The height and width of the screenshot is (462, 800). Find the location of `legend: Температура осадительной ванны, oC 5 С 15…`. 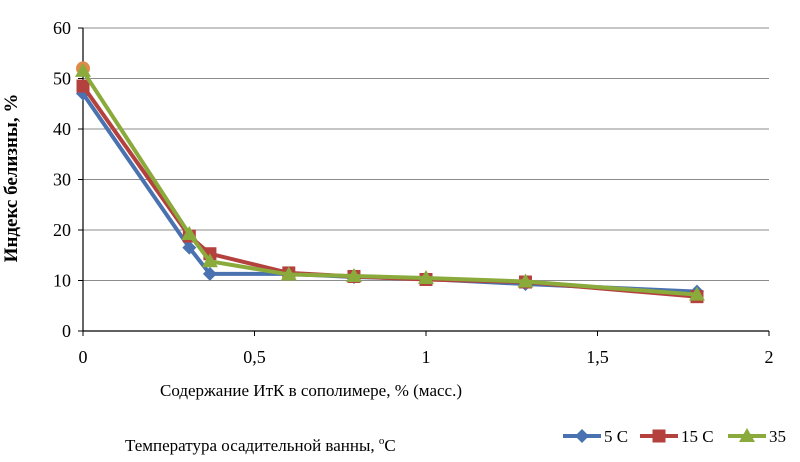

legend: Температура осадительной ванны, oC 5 С 15… is located at coordinates (455, 441).